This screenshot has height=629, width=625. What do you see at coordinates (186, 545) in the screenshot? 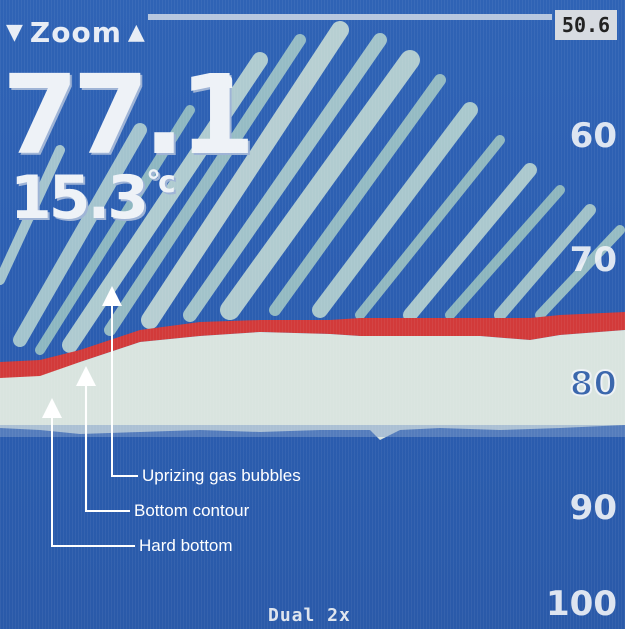
I see `annotation-hard-bottom: Hard bottom` at bounding box center [186, 545].